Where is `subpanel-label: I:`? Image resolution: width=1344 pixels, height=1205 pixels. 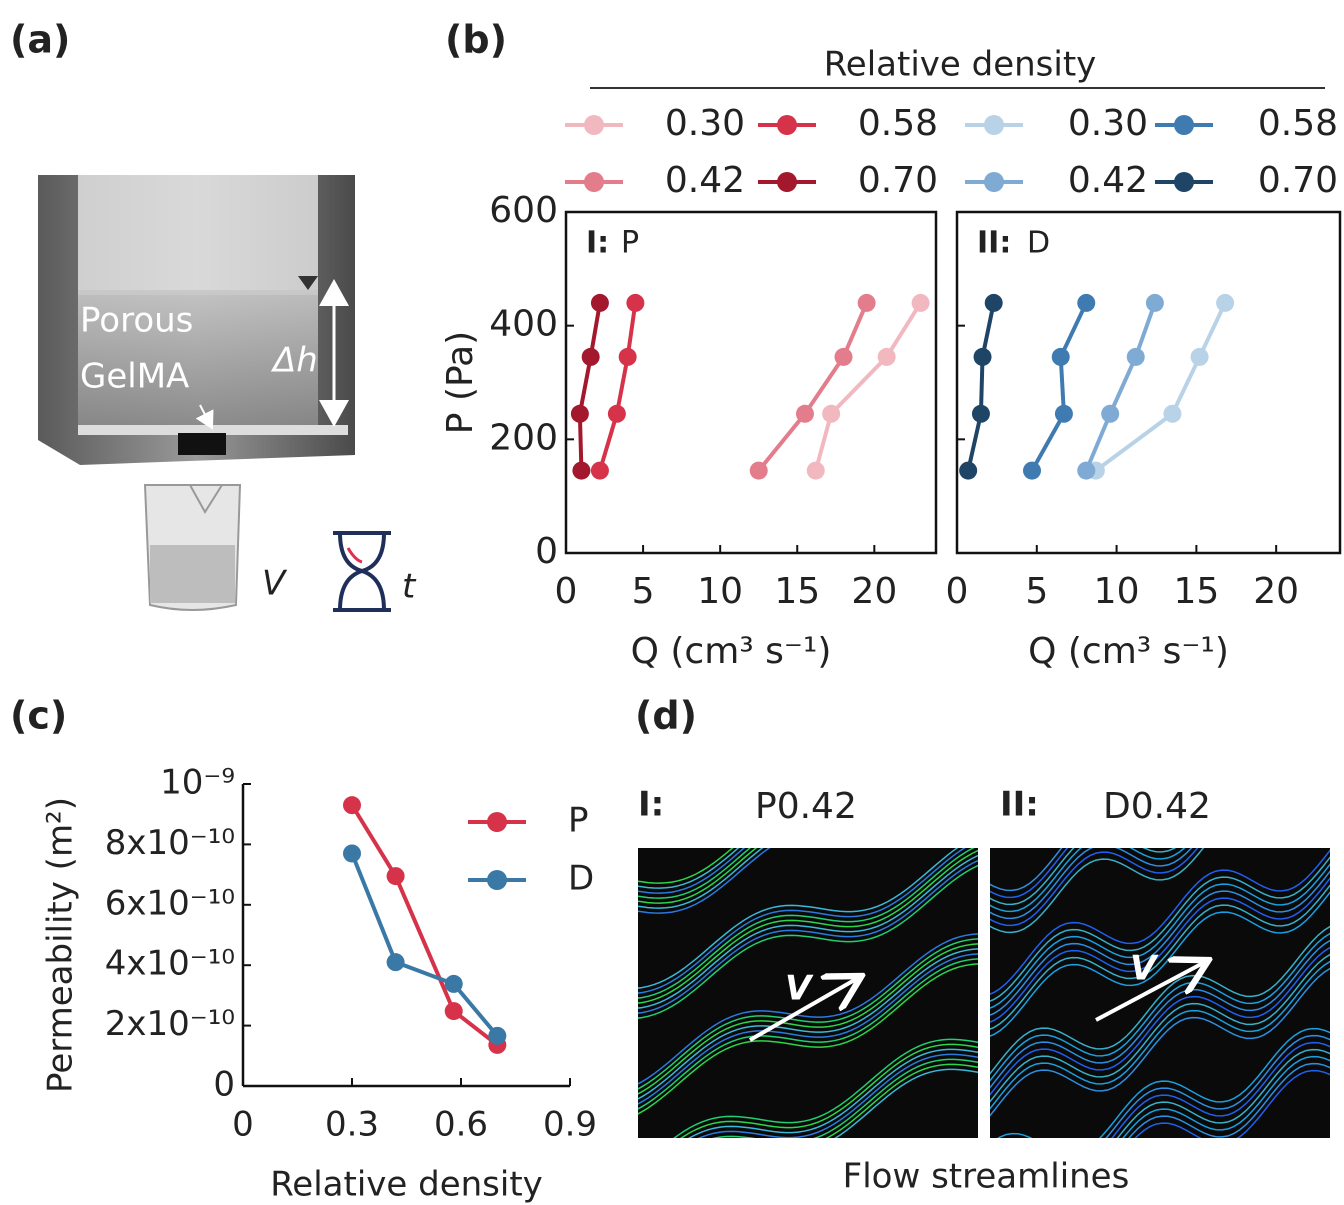
subpanel-label: I: is located at coordinates (651, 805).